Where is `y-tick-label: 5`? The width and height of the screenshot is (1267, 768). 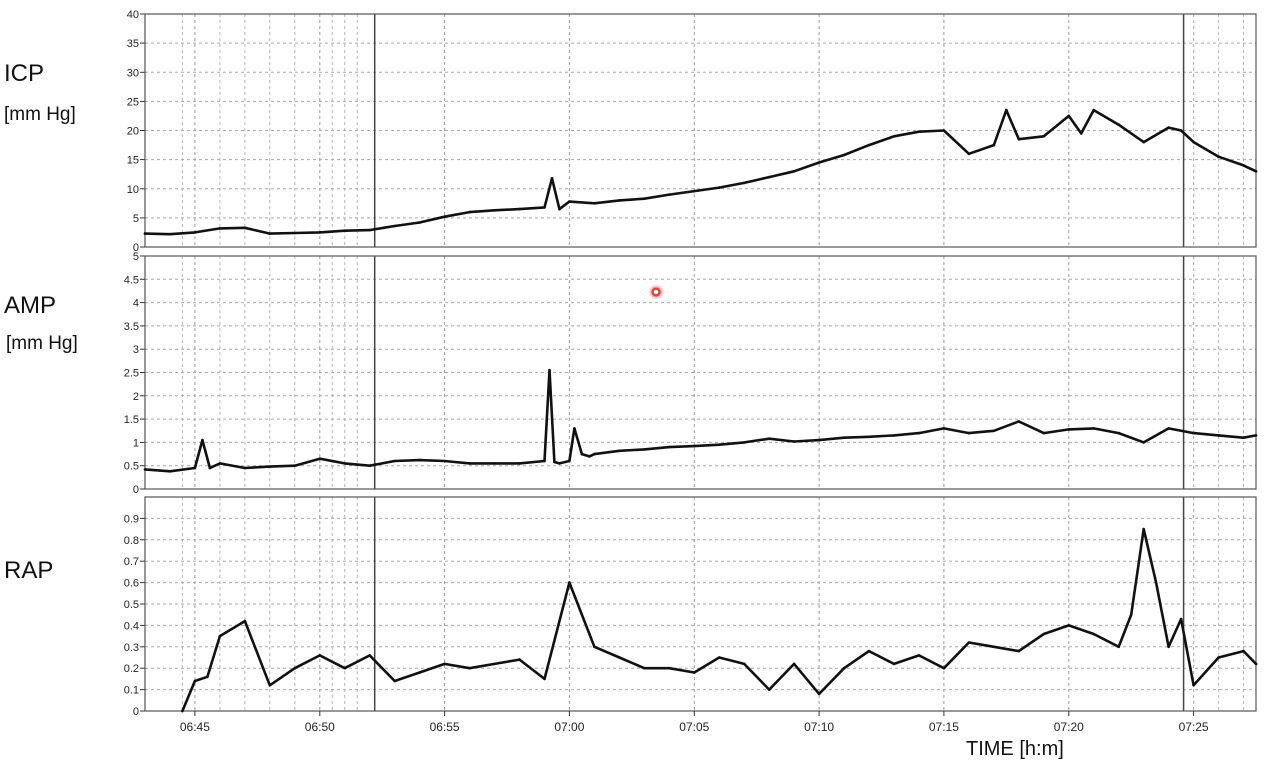
y-tick-label: 5 is located at coordinates (136, 219).